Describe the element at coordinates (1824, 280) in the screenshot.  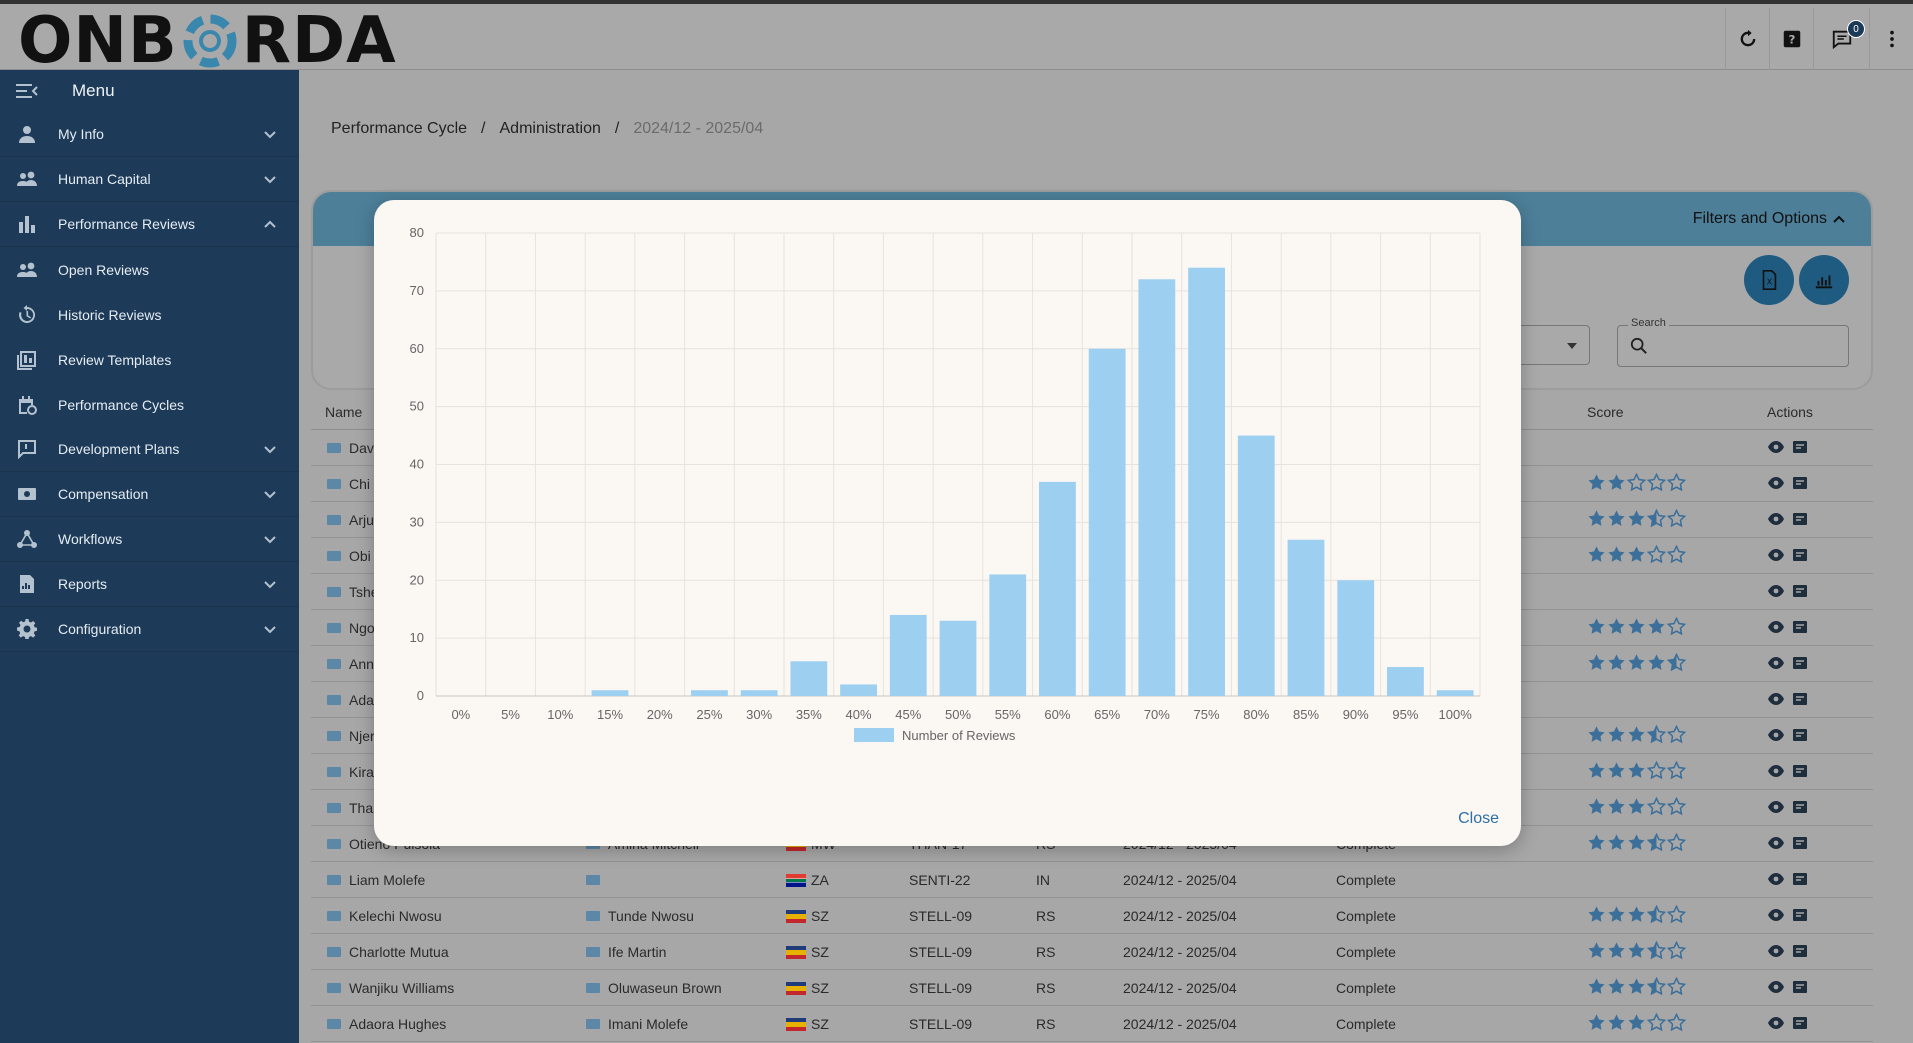
I see `chart-view-button` at that location.